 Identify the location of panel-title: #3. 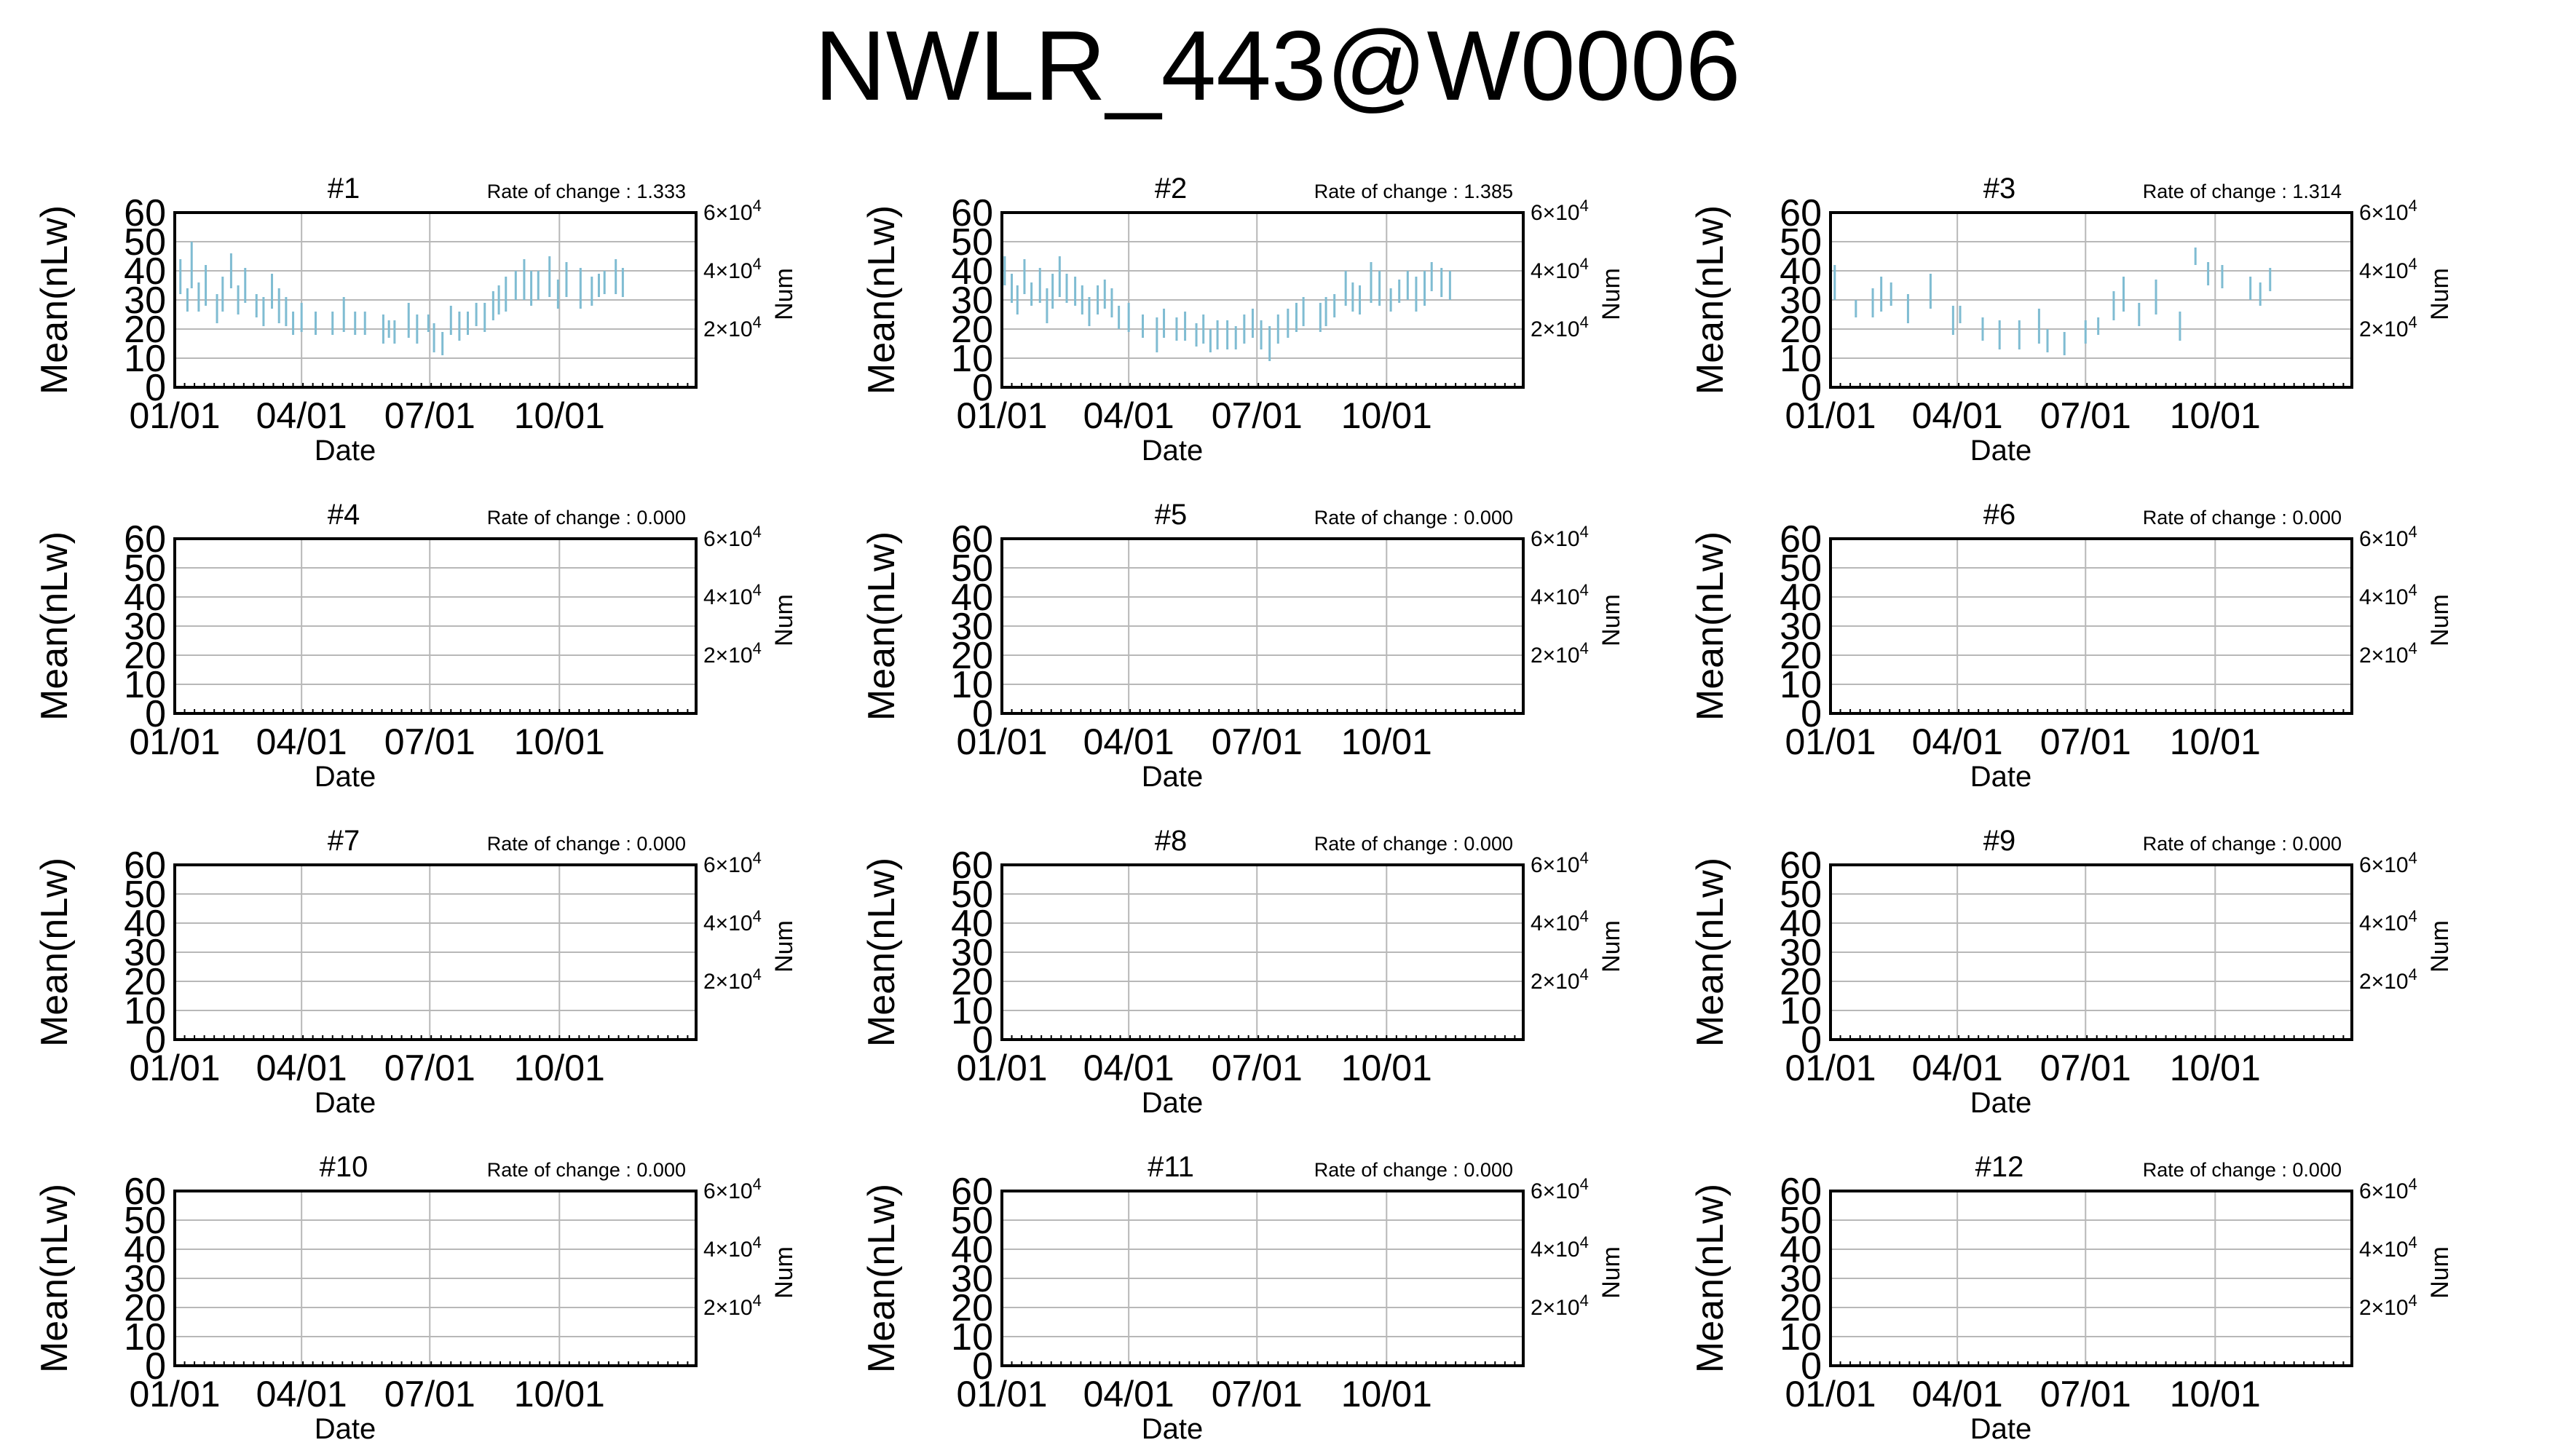
(1999, 189).